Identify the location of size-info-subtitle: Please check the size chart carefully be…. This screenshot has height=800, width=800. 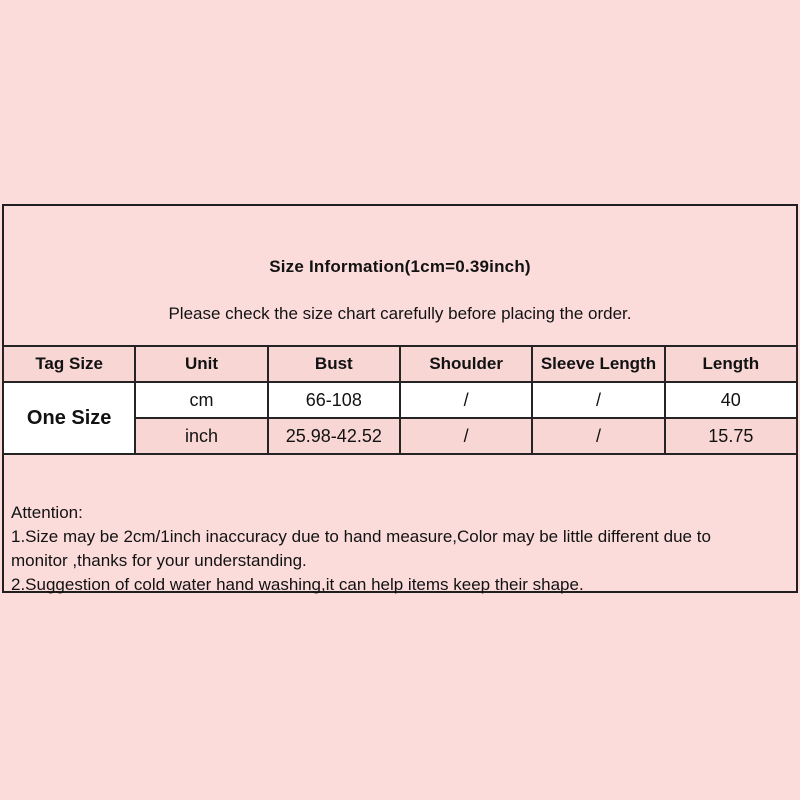
(400, 313).